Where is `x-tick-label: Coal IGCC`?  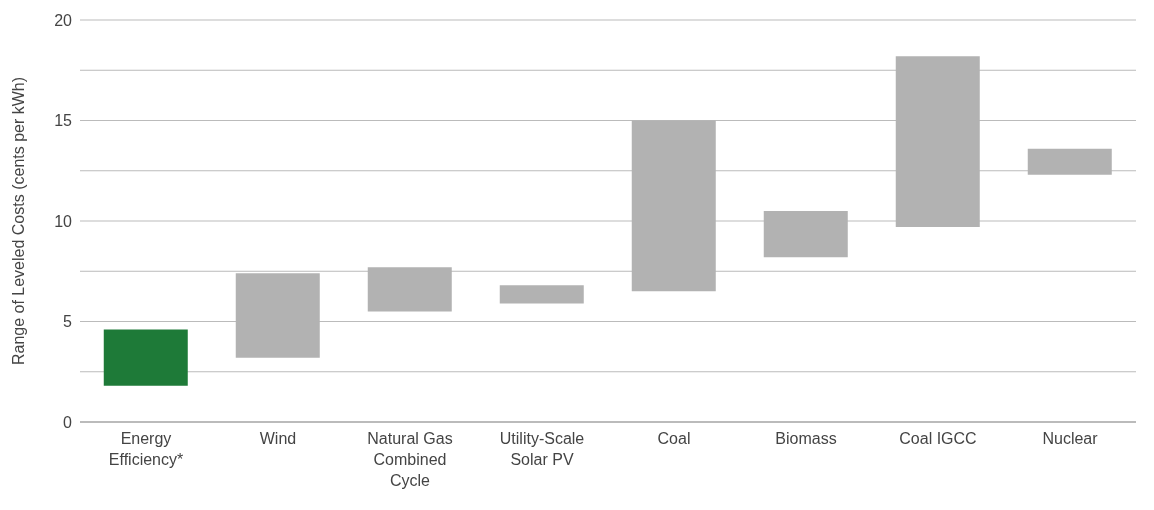
x-tick-label: Coal IGCC is located at coordinates (938, 438).